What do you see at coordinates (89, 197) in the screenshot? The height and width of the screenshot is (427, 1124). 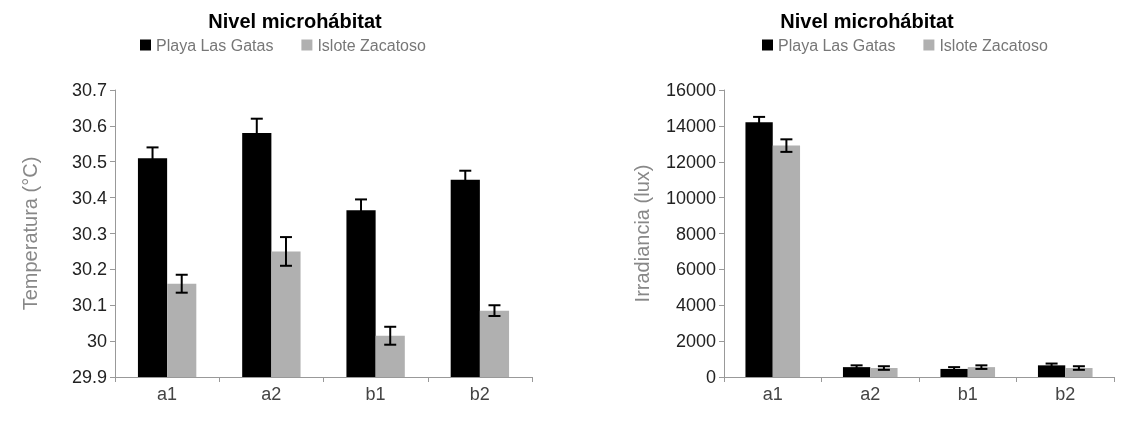 I see `y-tick-label: 30.4` at bounding box center [89, 197].